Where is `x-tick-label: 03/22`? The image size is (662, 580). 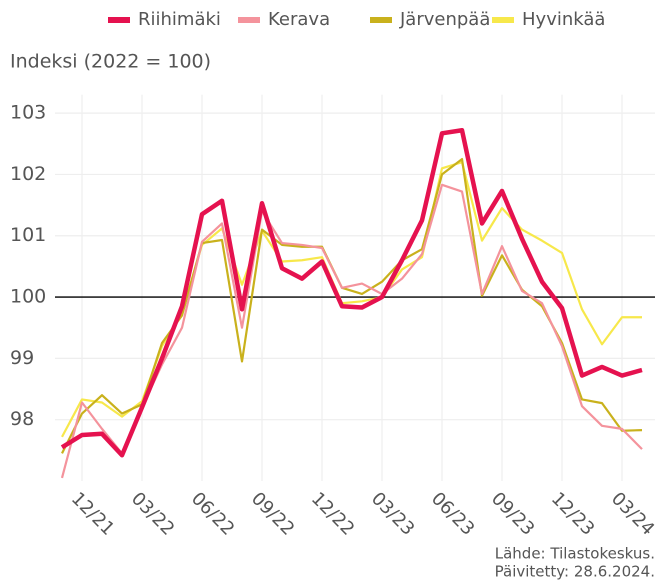 x-tick-label: 03/22 is located at coordinates (153, 514).